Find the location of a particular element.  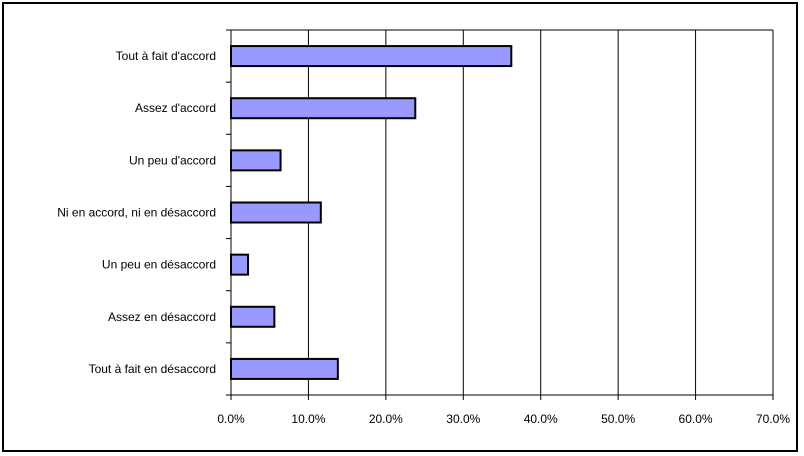

x-tick-label: 0.0% is located at coordinates (231, 419).